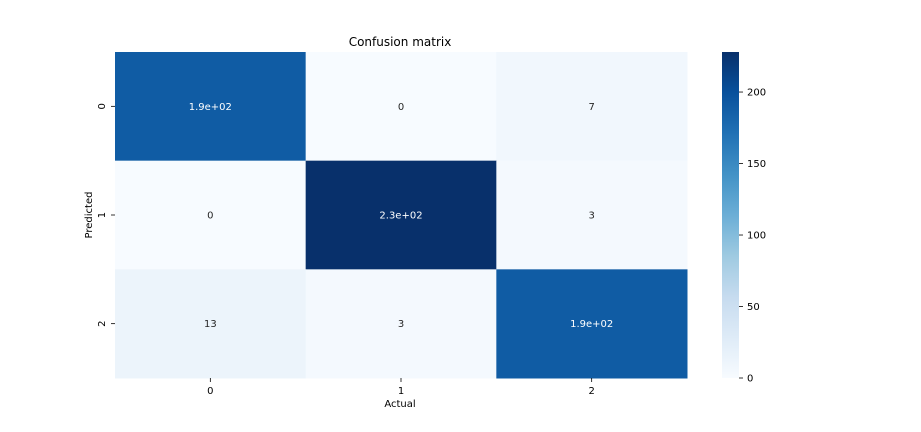 The width and height of the screenshot is (921, 432). I want to click on x-axis-ticks: 0 1 2, so click(401, 387).